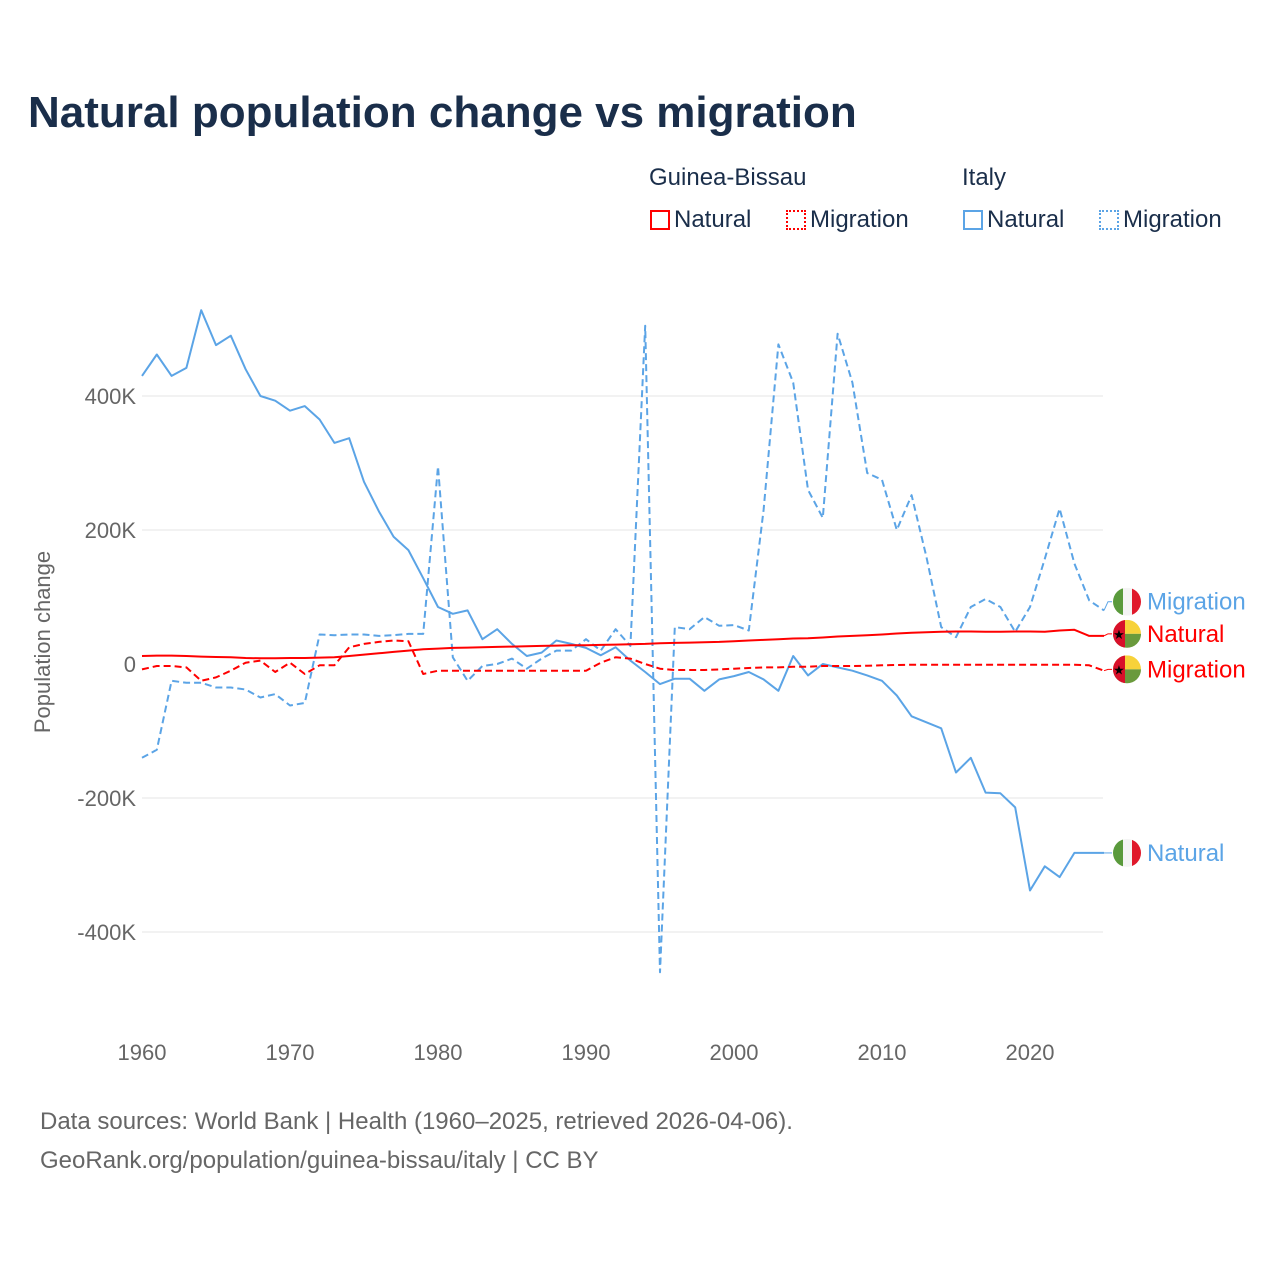  I want to click on y-tick-label: 200K, so click(111, 530).